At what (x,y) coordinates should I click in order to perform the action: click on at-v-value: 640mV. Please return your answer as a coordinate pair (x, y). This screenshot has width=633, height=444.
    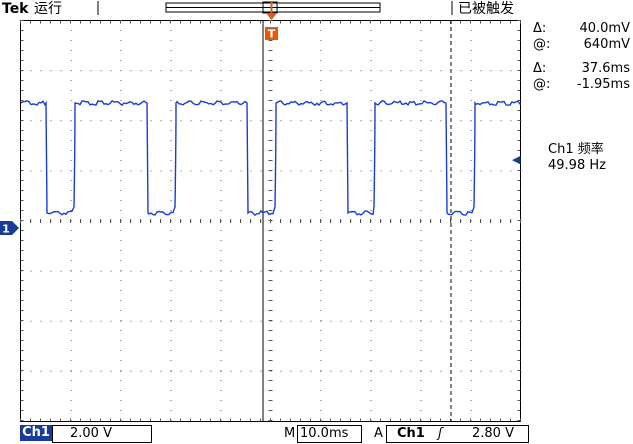
    Looking at the image, I should click on (606, 44).